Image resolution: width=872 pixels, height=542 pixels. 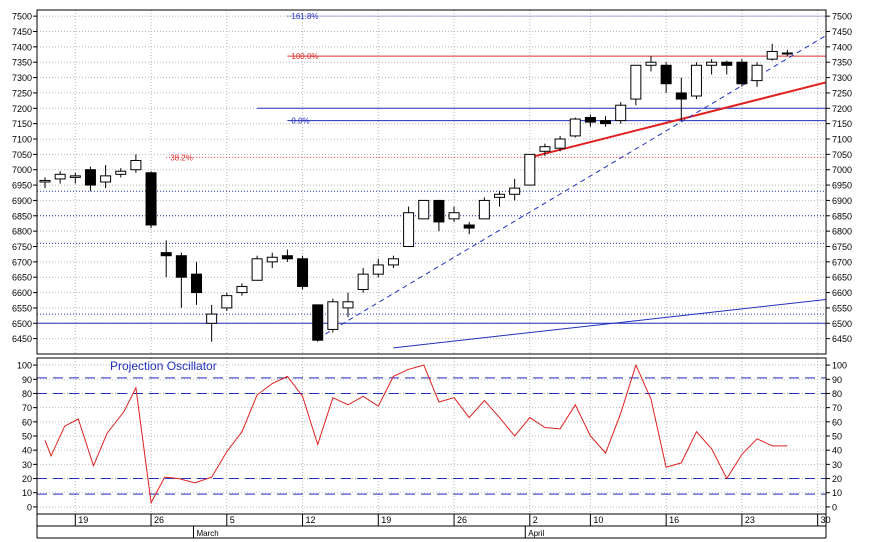 I want to click on price-tick-label-left: 6700, so click(x=22, y=262).